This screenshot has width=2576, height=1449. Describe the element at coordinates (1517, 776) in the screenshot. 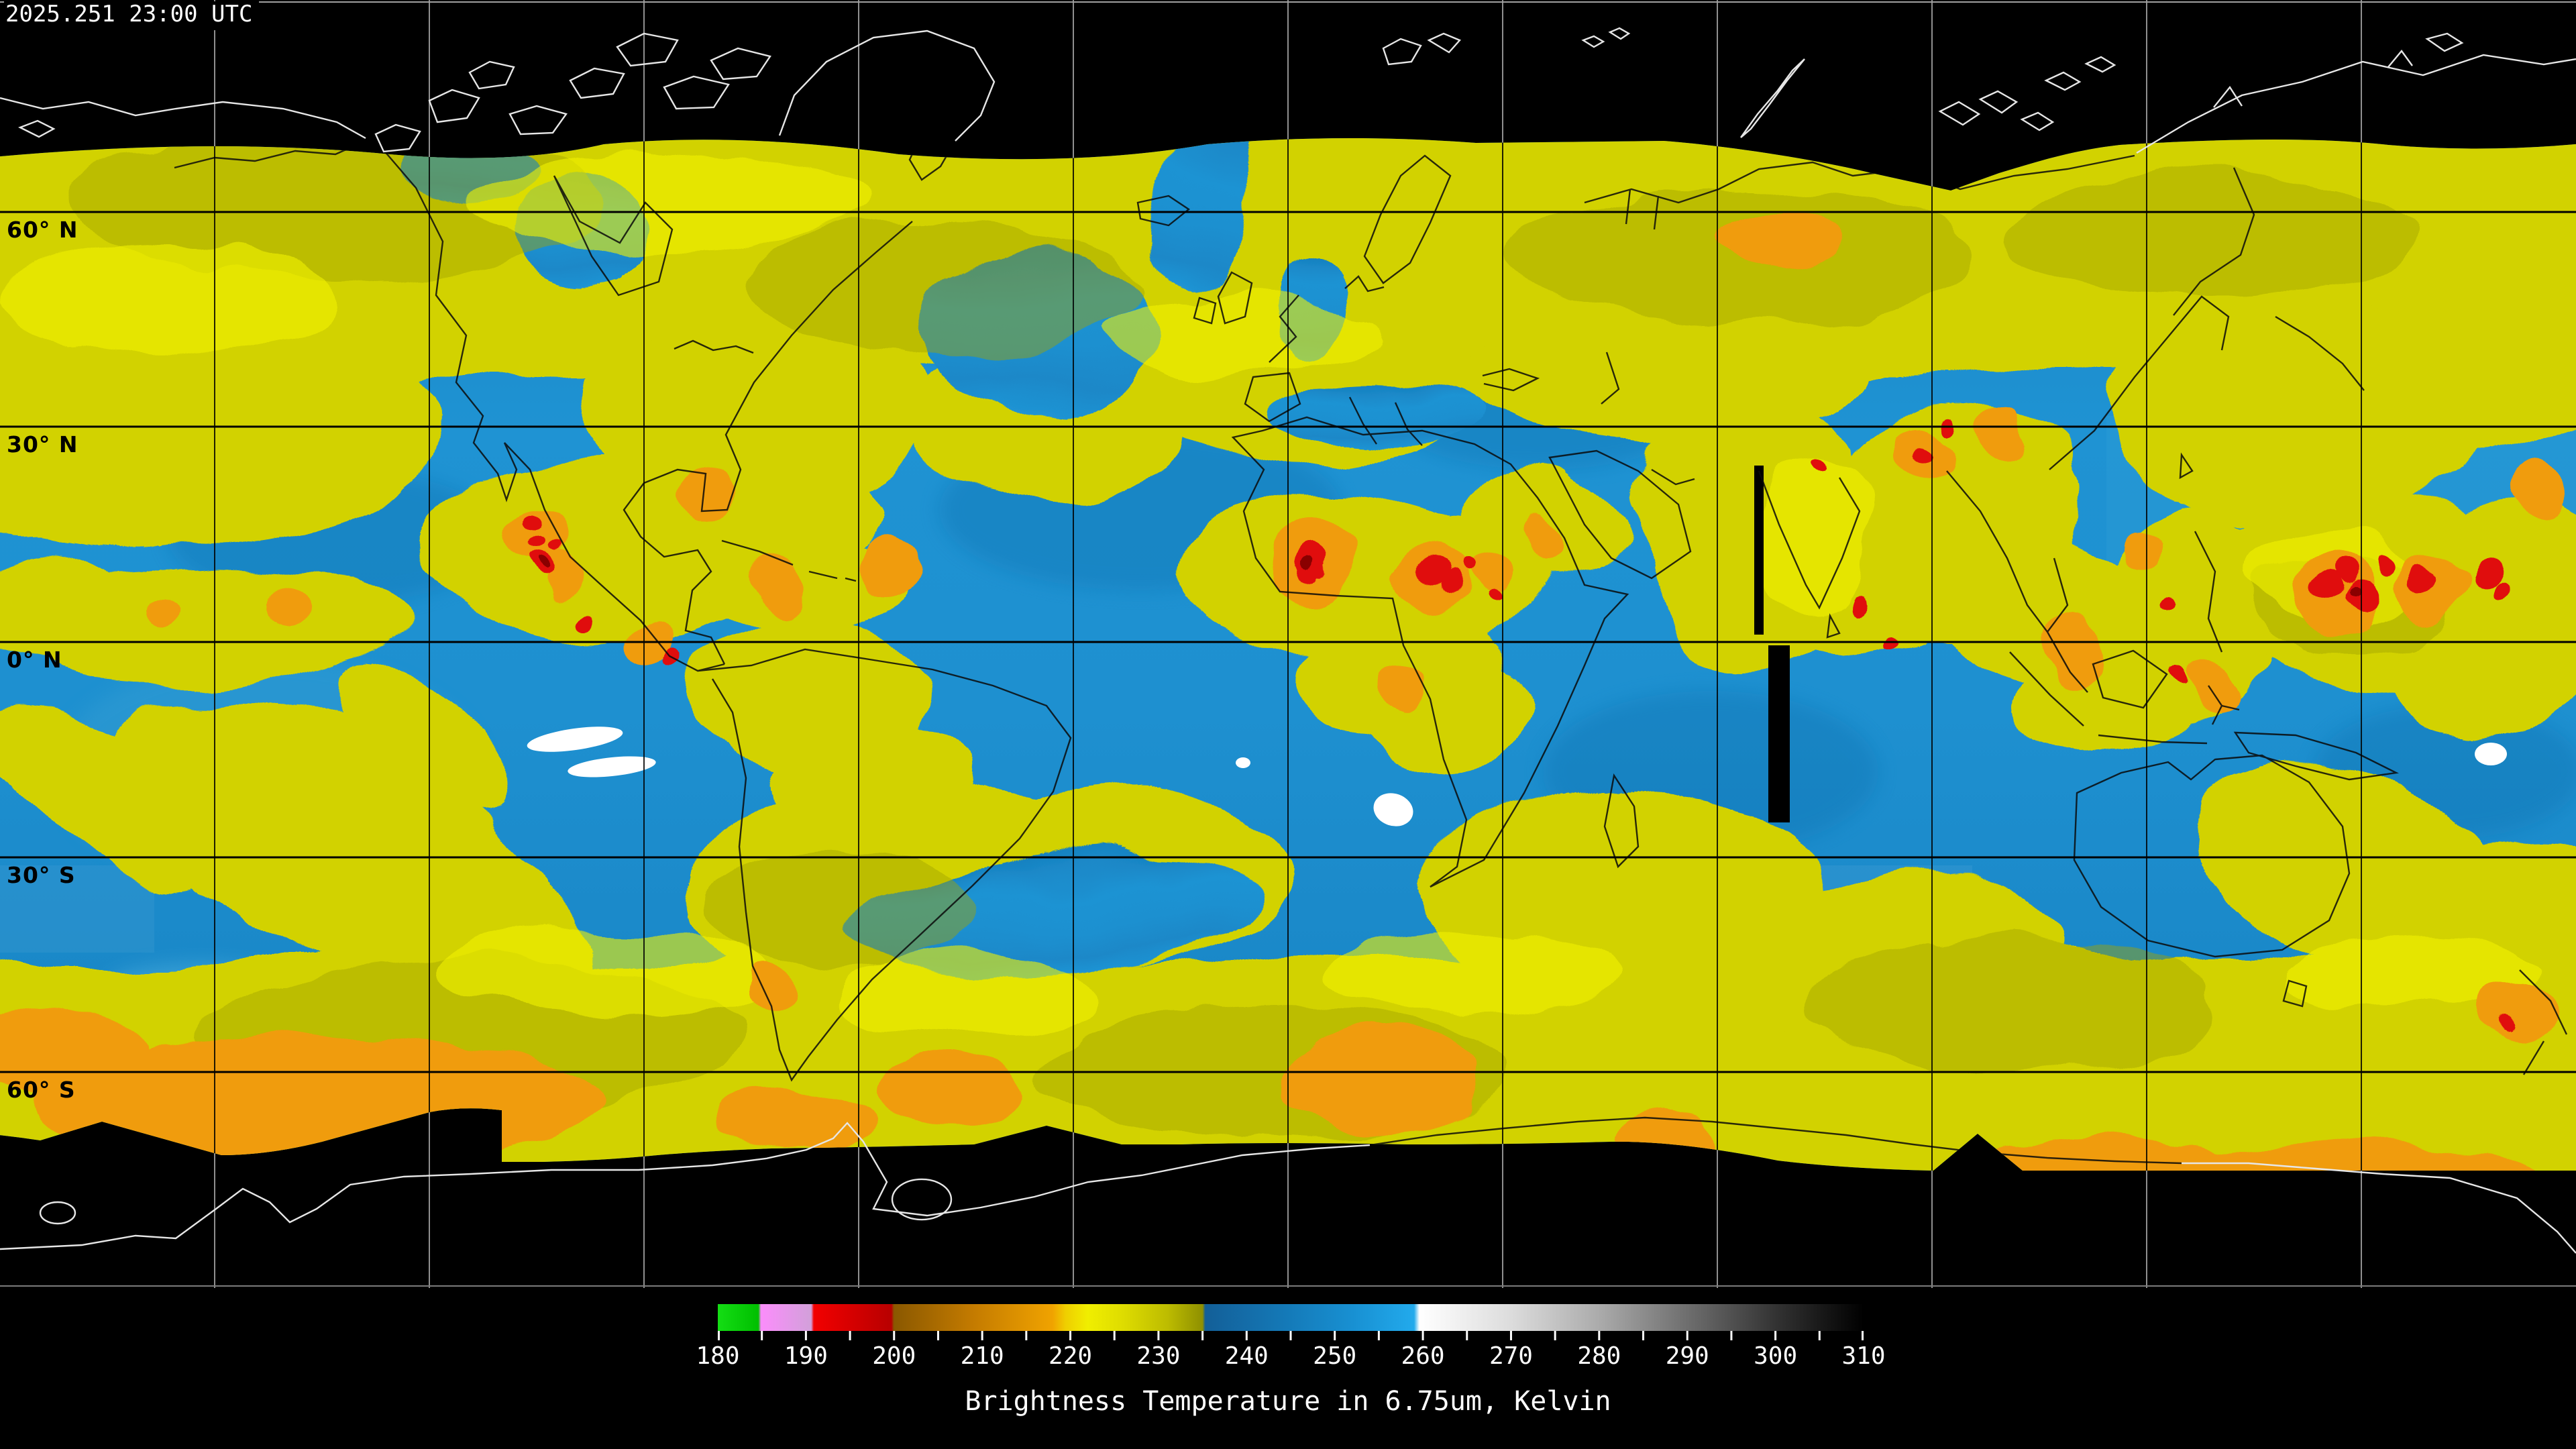

I see `missing-data-white-patches` at that location.